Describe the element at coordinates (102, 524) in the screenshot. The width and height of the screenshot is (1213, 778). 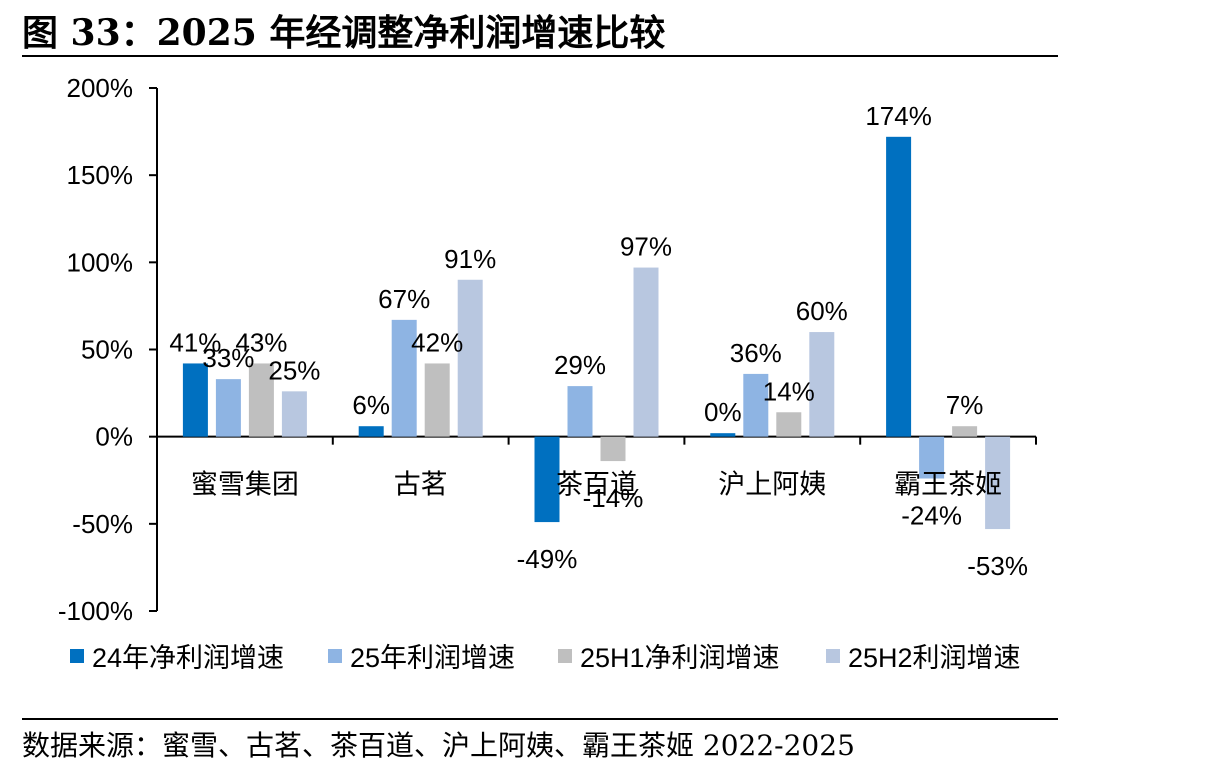
I see `y-tick-label: -50%` at that location.